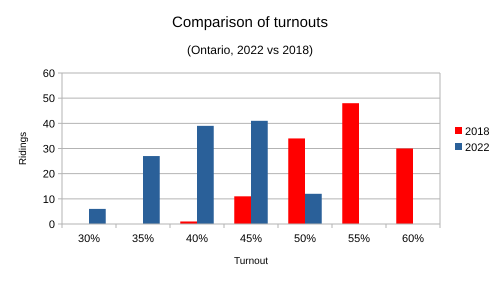 This screenshot has height=282, width=500. I want to click on y-tick-label: 50, so click(48, 99).